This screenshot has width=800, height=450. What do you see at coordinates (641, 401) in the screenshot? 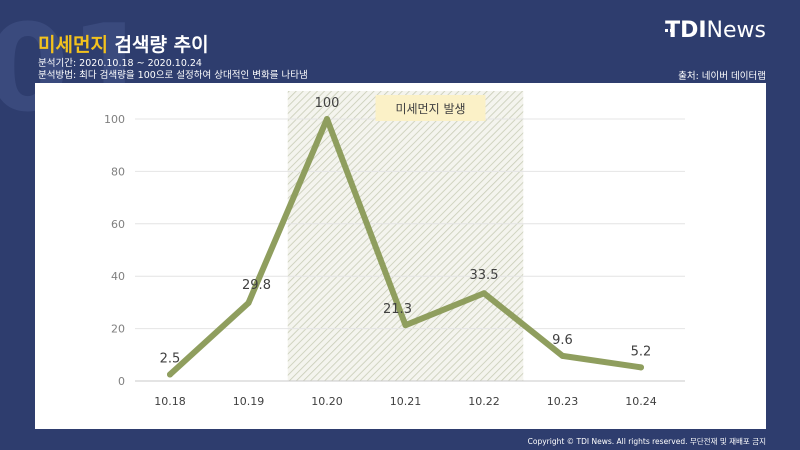
I see `x-tick-label: 10.24` at bounding box center [641, 401].